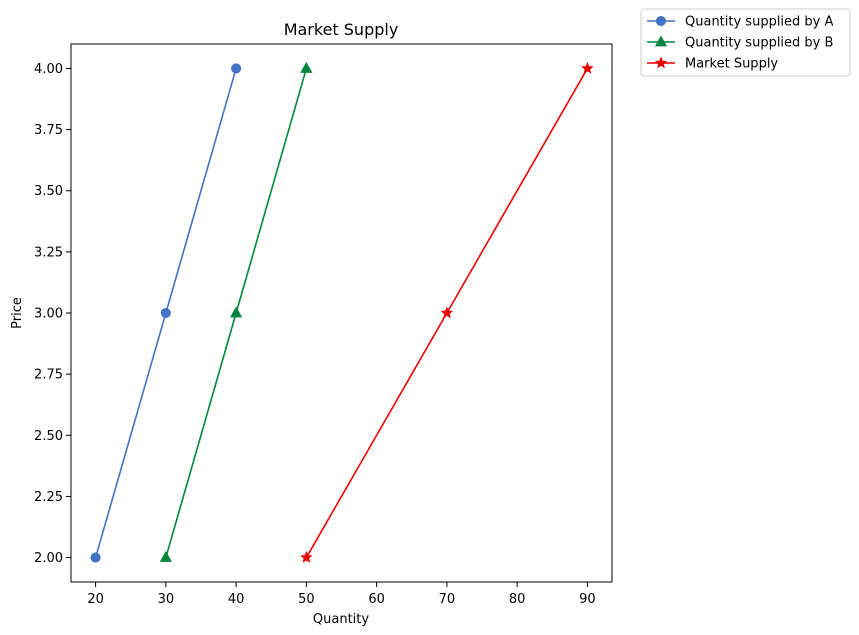 This screenshot has height=635, width=859. What do you see at coordinates (759, 22) in the screenshot?
I see `legend-label: Quantity supplied by A` at bounding box center [759, 22].